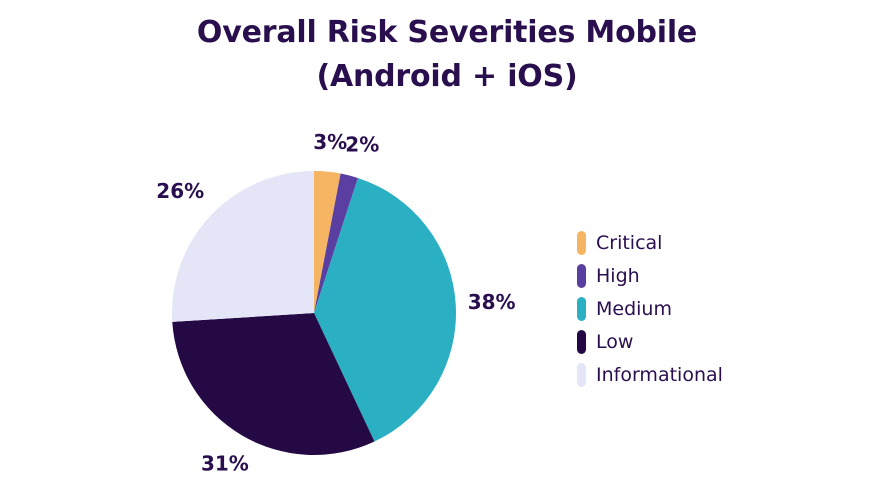  I want to click on pie-label-informational: 26%, so click(180, 191).